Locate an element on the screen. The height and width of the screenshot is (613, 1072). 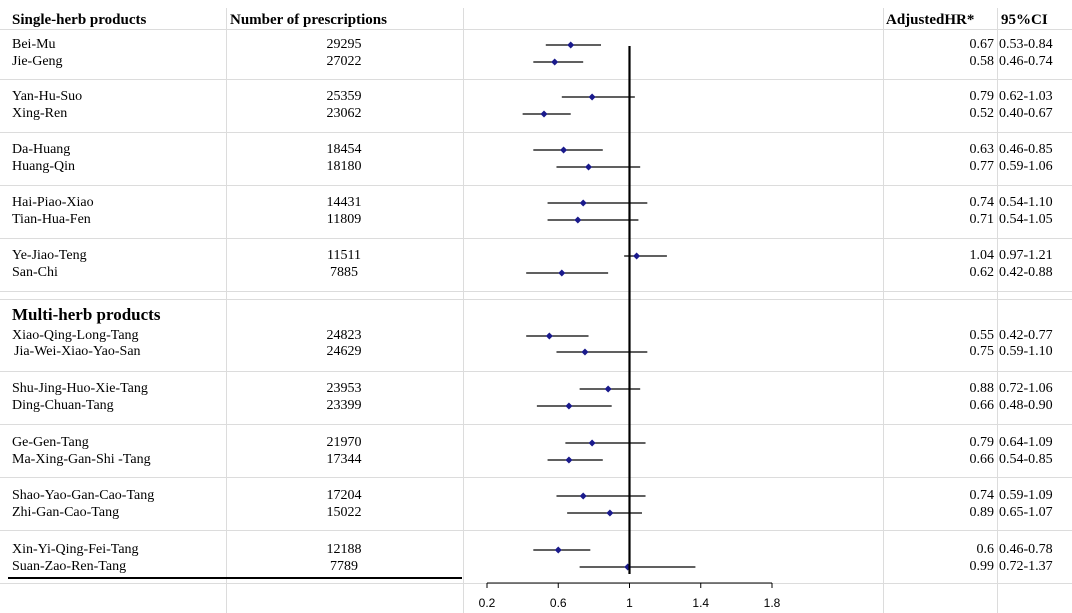
row-adjusted-hr: 0.88 is located at coordinates (982, 388).